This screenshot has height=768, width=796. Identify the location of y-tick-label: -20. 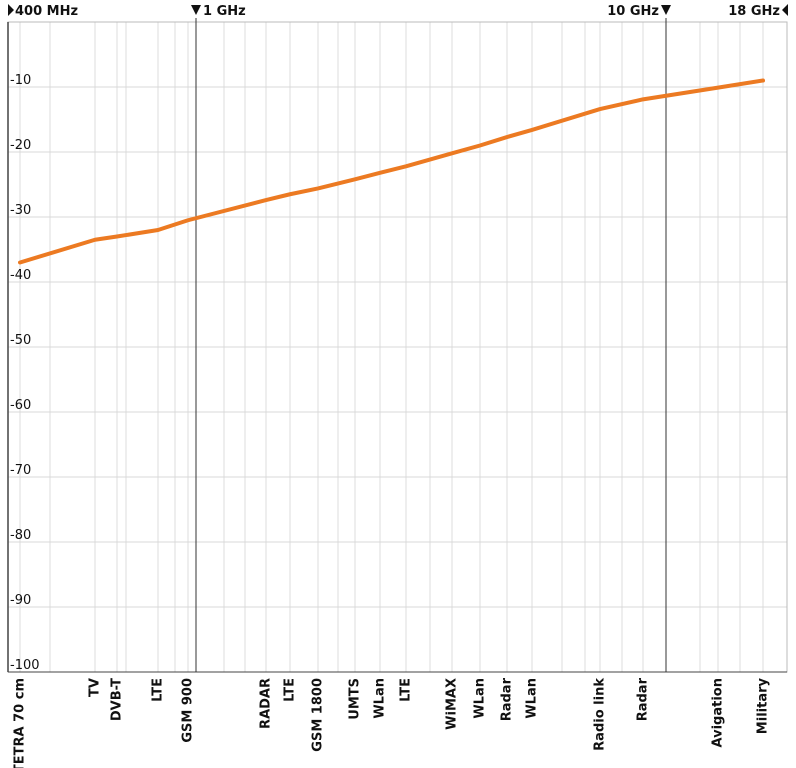
(20, 145).